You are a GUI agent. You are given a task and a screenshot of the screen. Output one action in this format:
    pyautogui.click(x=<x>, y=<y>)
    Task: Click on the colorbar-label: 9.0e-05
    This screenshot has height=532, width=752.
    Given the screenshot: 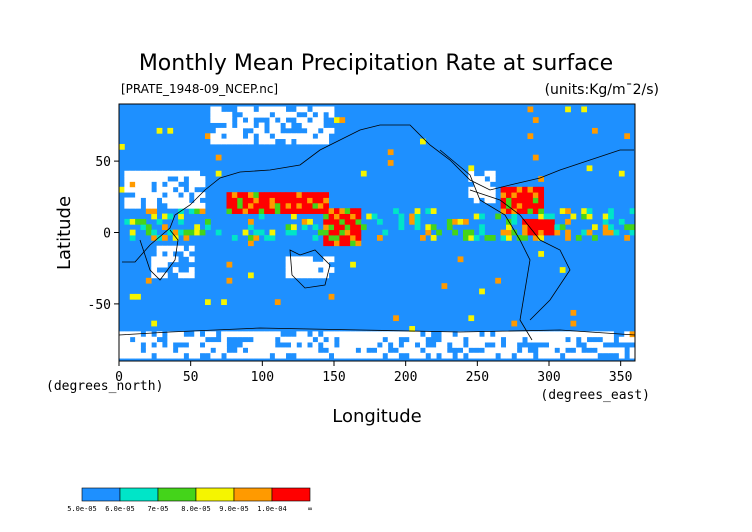 What is the action you would take?
    pyautogui.click(x=234, y=509)
    